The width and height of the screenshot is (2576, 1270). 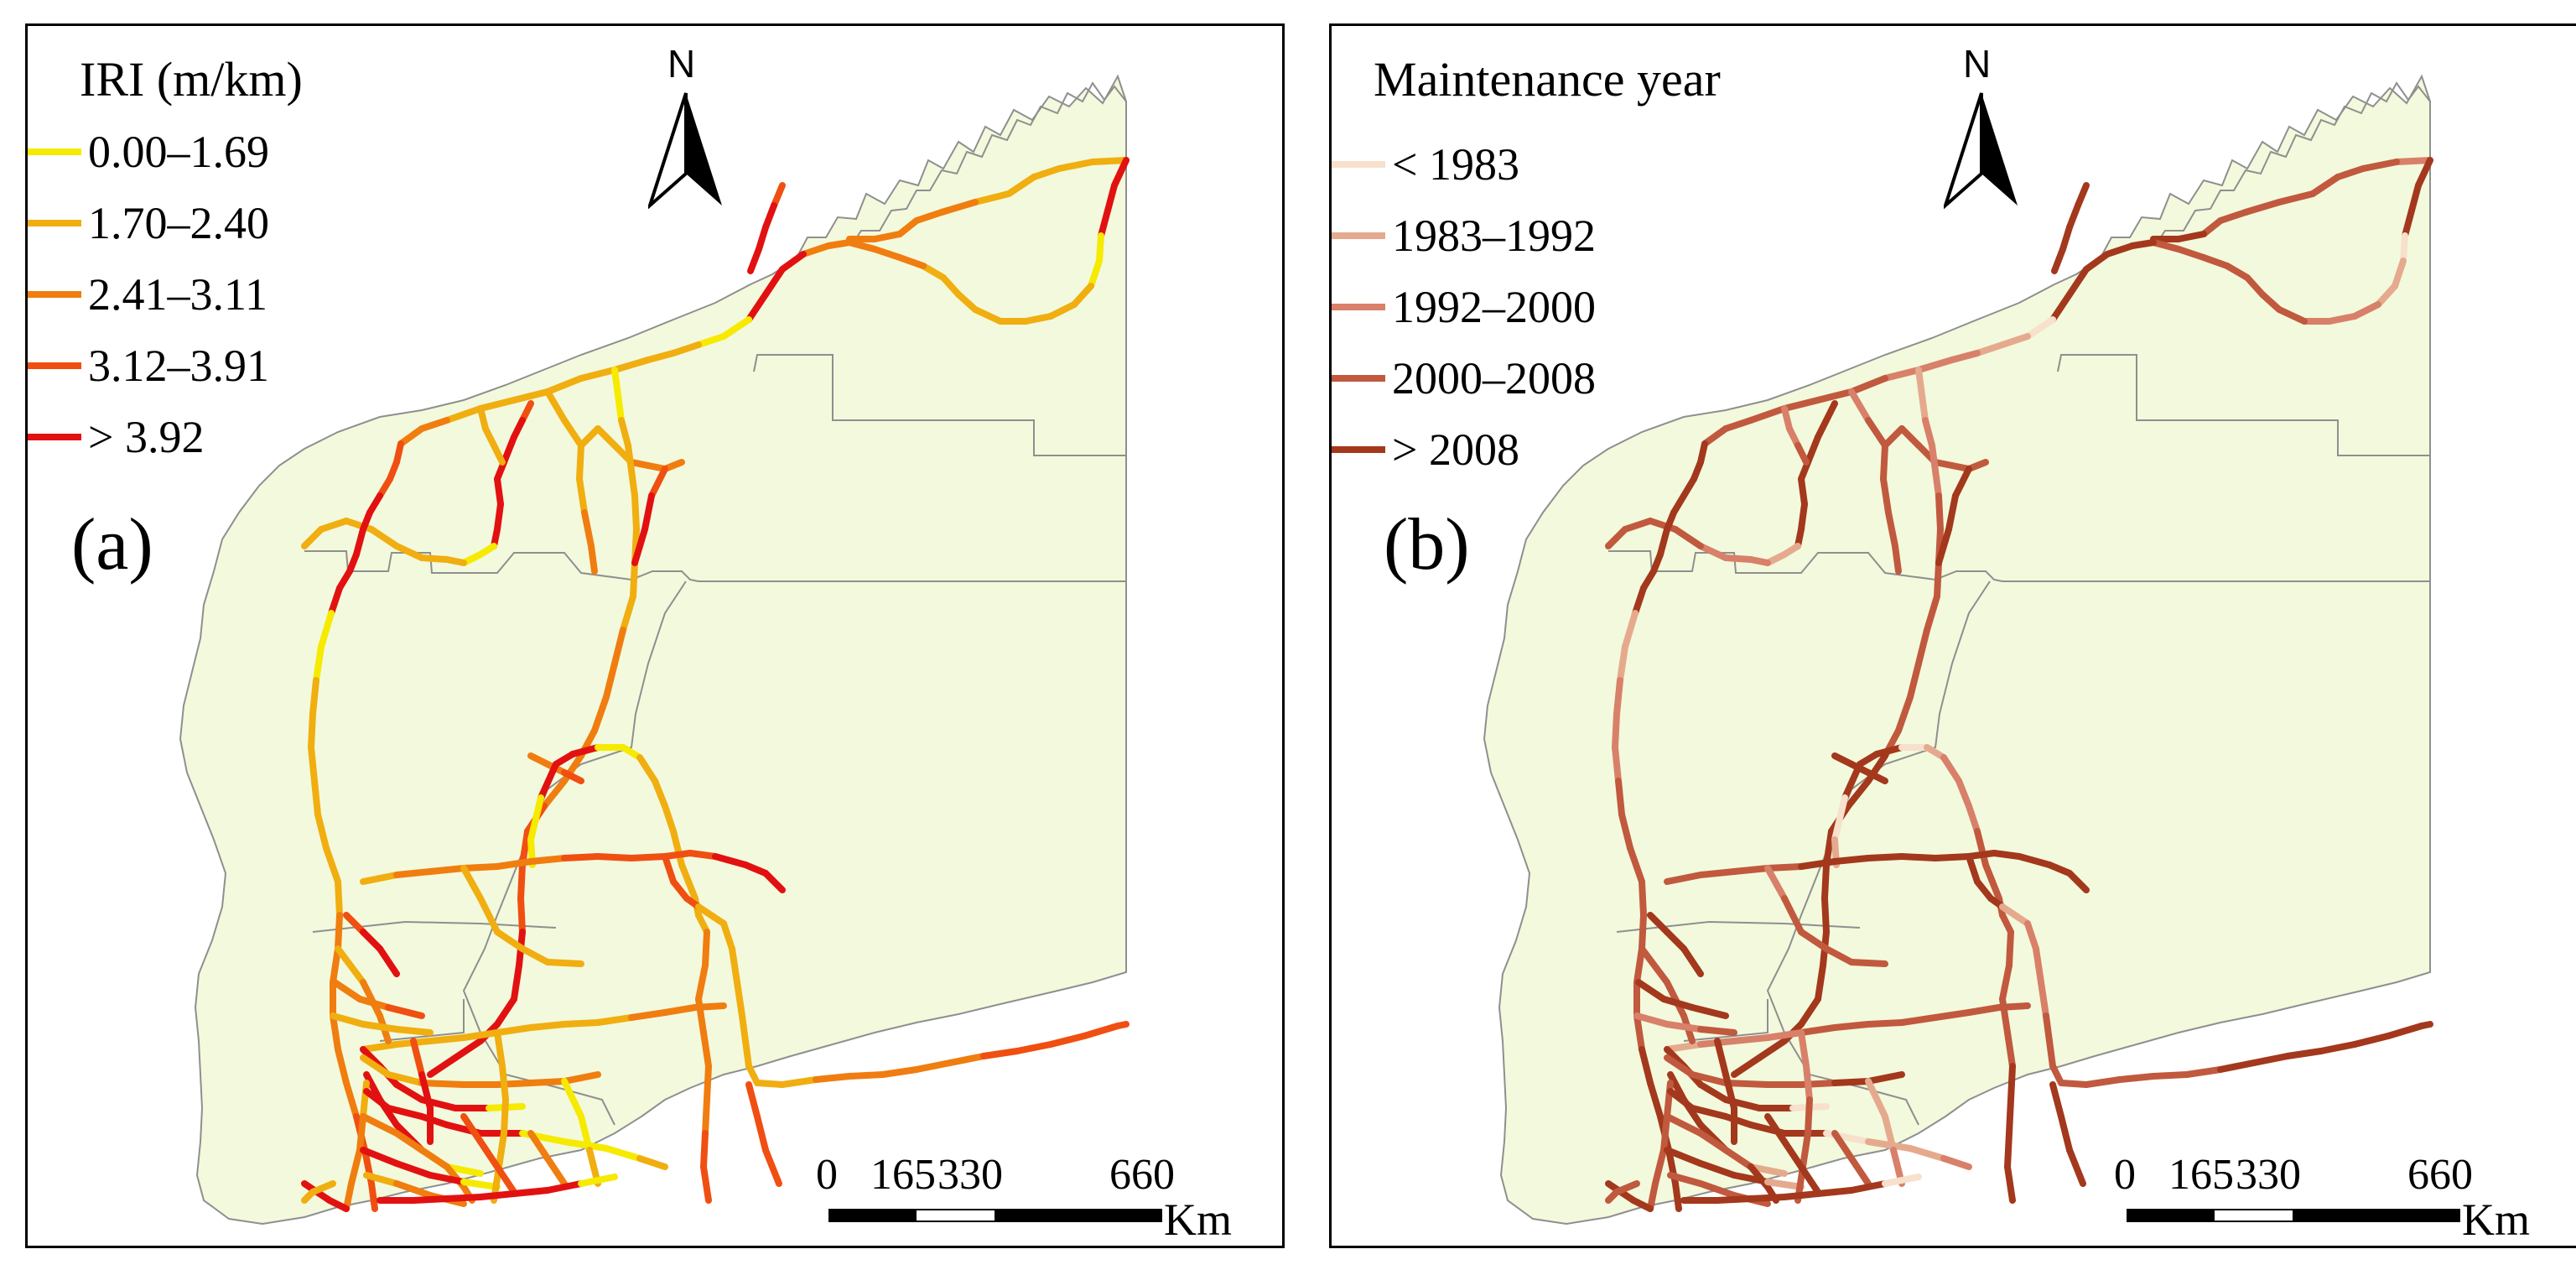 I want to click on legend-item-year-2: 1983–1992, so click(x=1464, y=235).